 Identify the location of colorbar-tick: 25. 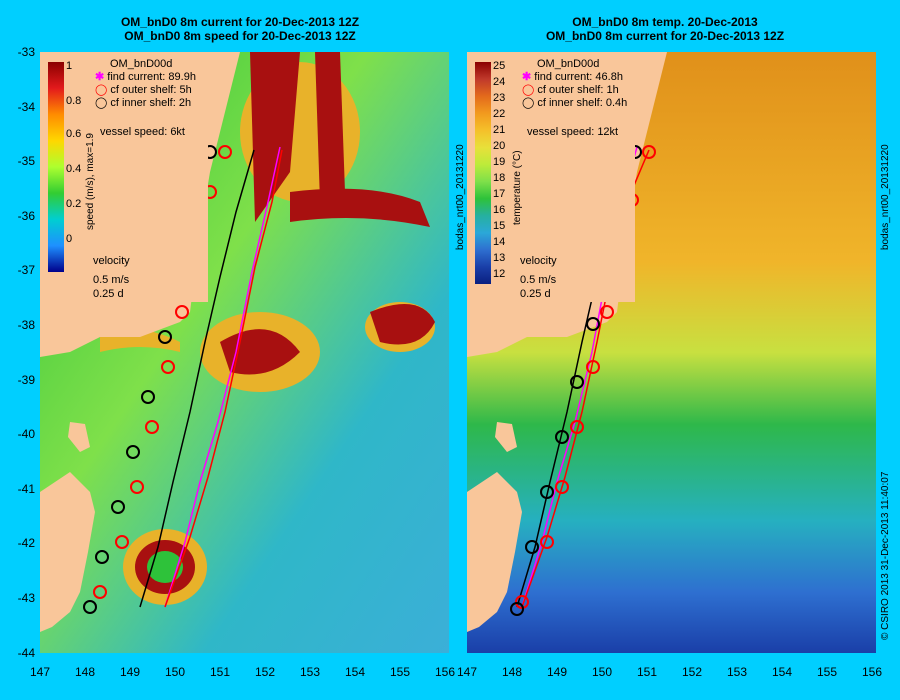
(499, 66).